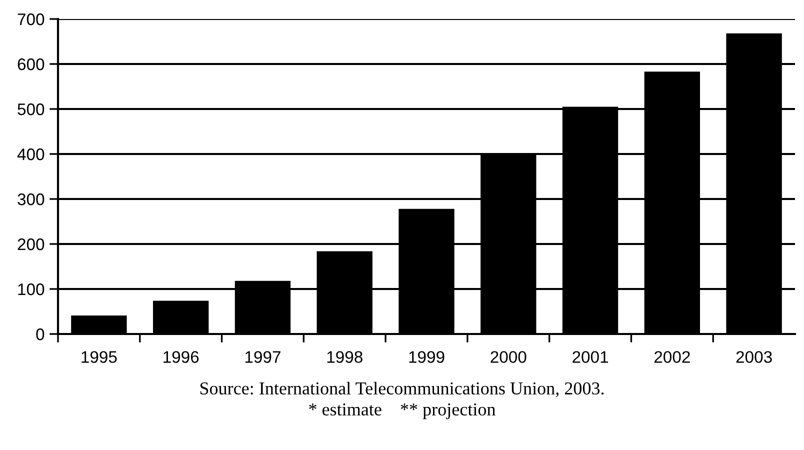  What do you see at coordinates (31, 199) in the screenshot?
I see `y-tick-label: 300` at bounding box center [31, 199].